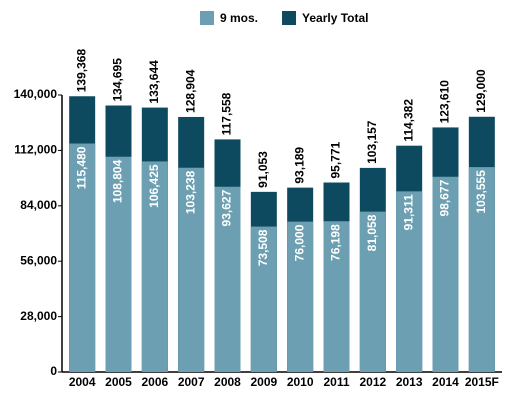 The height and width of the screenshot is (403, 510). What do you see at coordinates (239, 18) in the screenshot?
I see `legend-label: 9 mos.` at bounding box center [239, 18].